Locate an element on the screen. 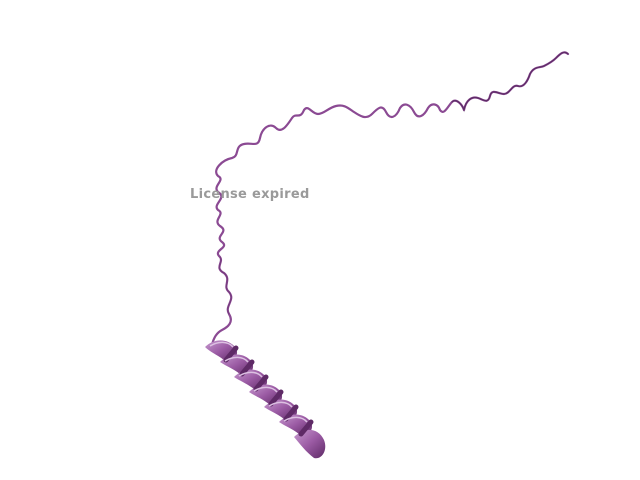  coil-shadow is located at coordinates (510, 82).